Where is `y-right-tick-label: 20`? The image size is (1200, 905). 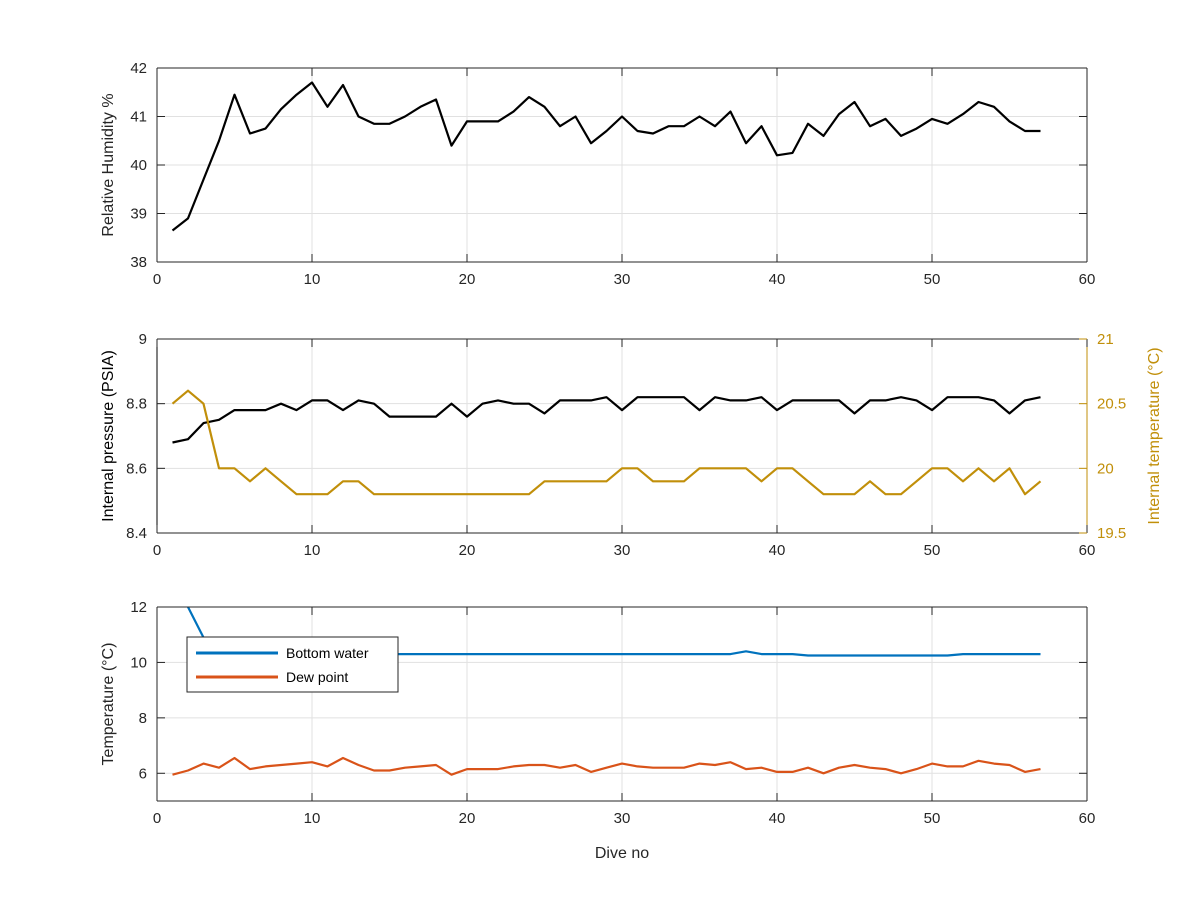
y-right-tick-label: 20 is located at coordinates (1105, 468).